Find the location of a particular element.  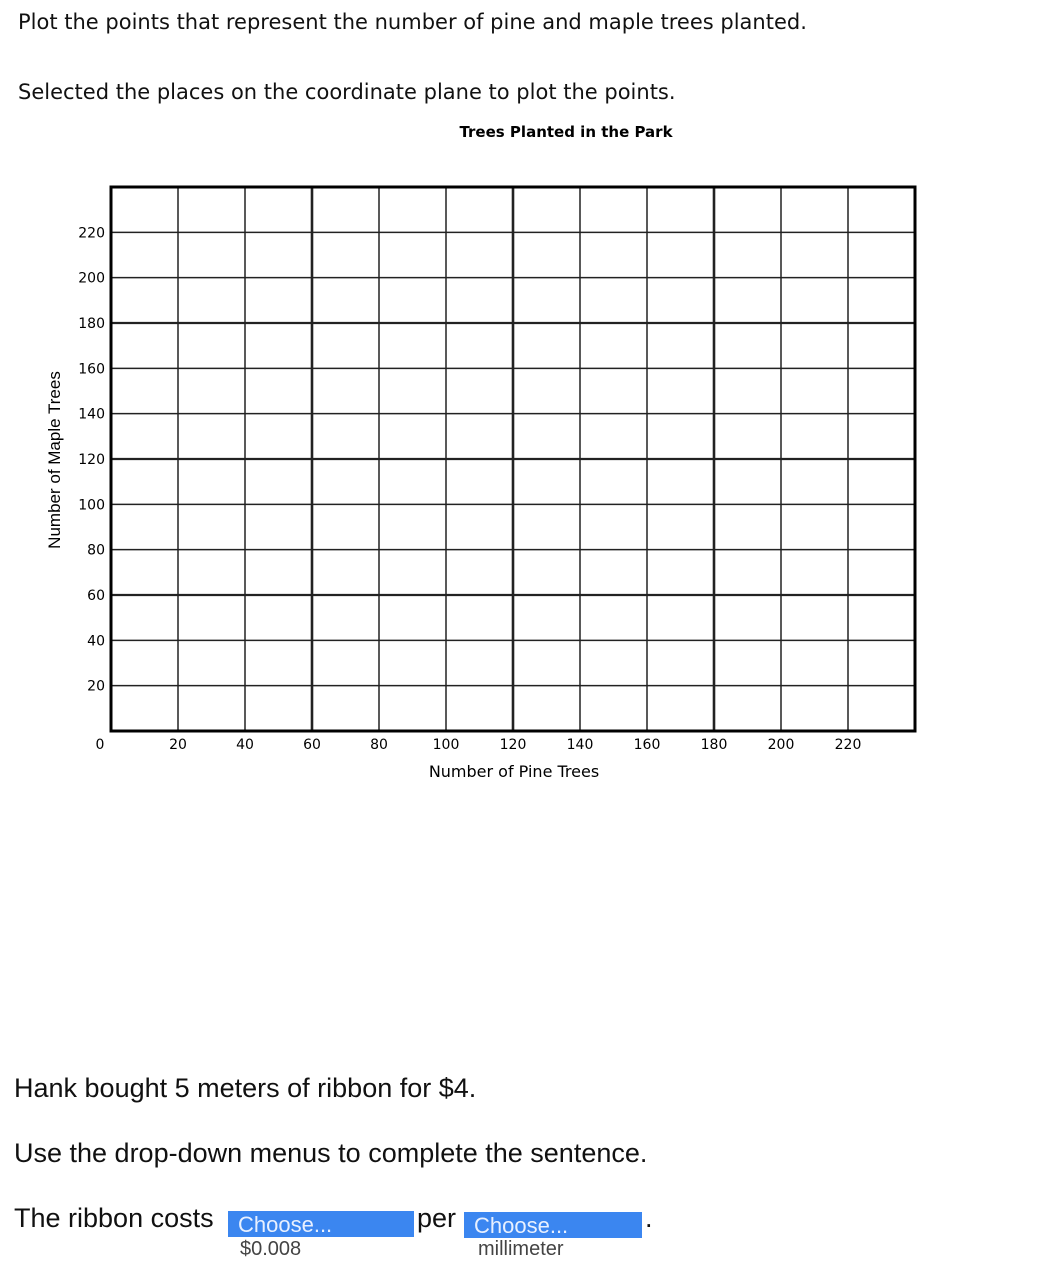

y-tick-label: 120 is located at coordinates (91, 460).